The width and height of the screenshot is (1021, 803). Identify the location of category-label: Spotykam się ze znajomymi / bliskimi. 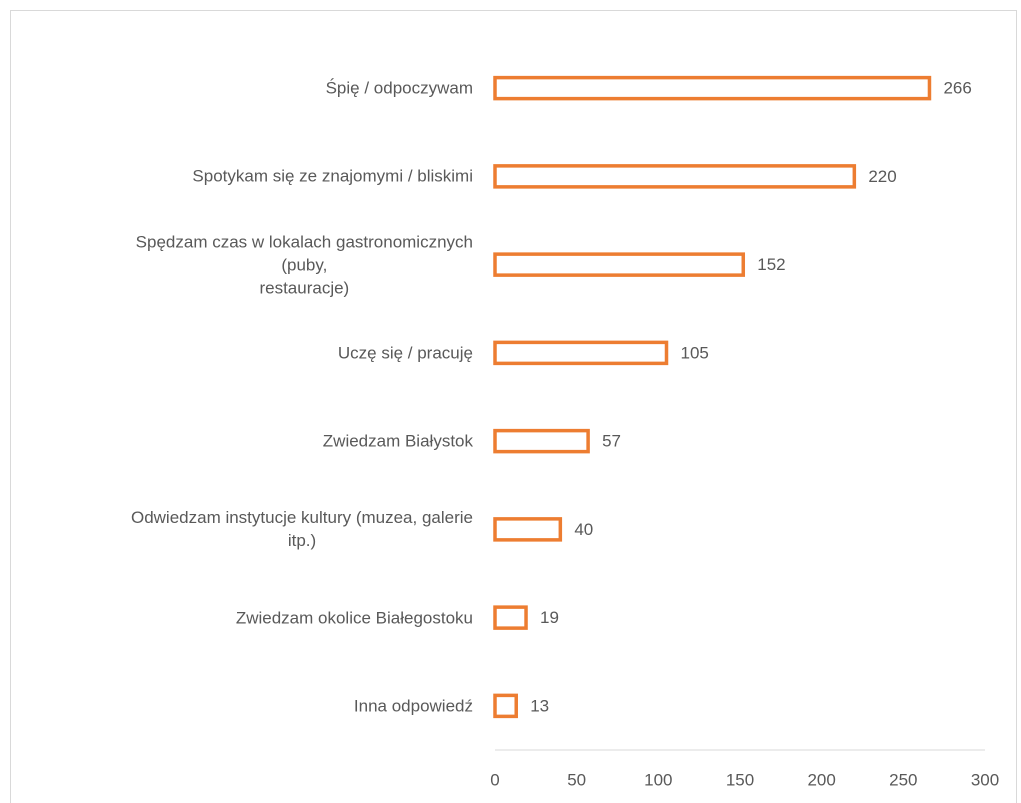
(332, 176).